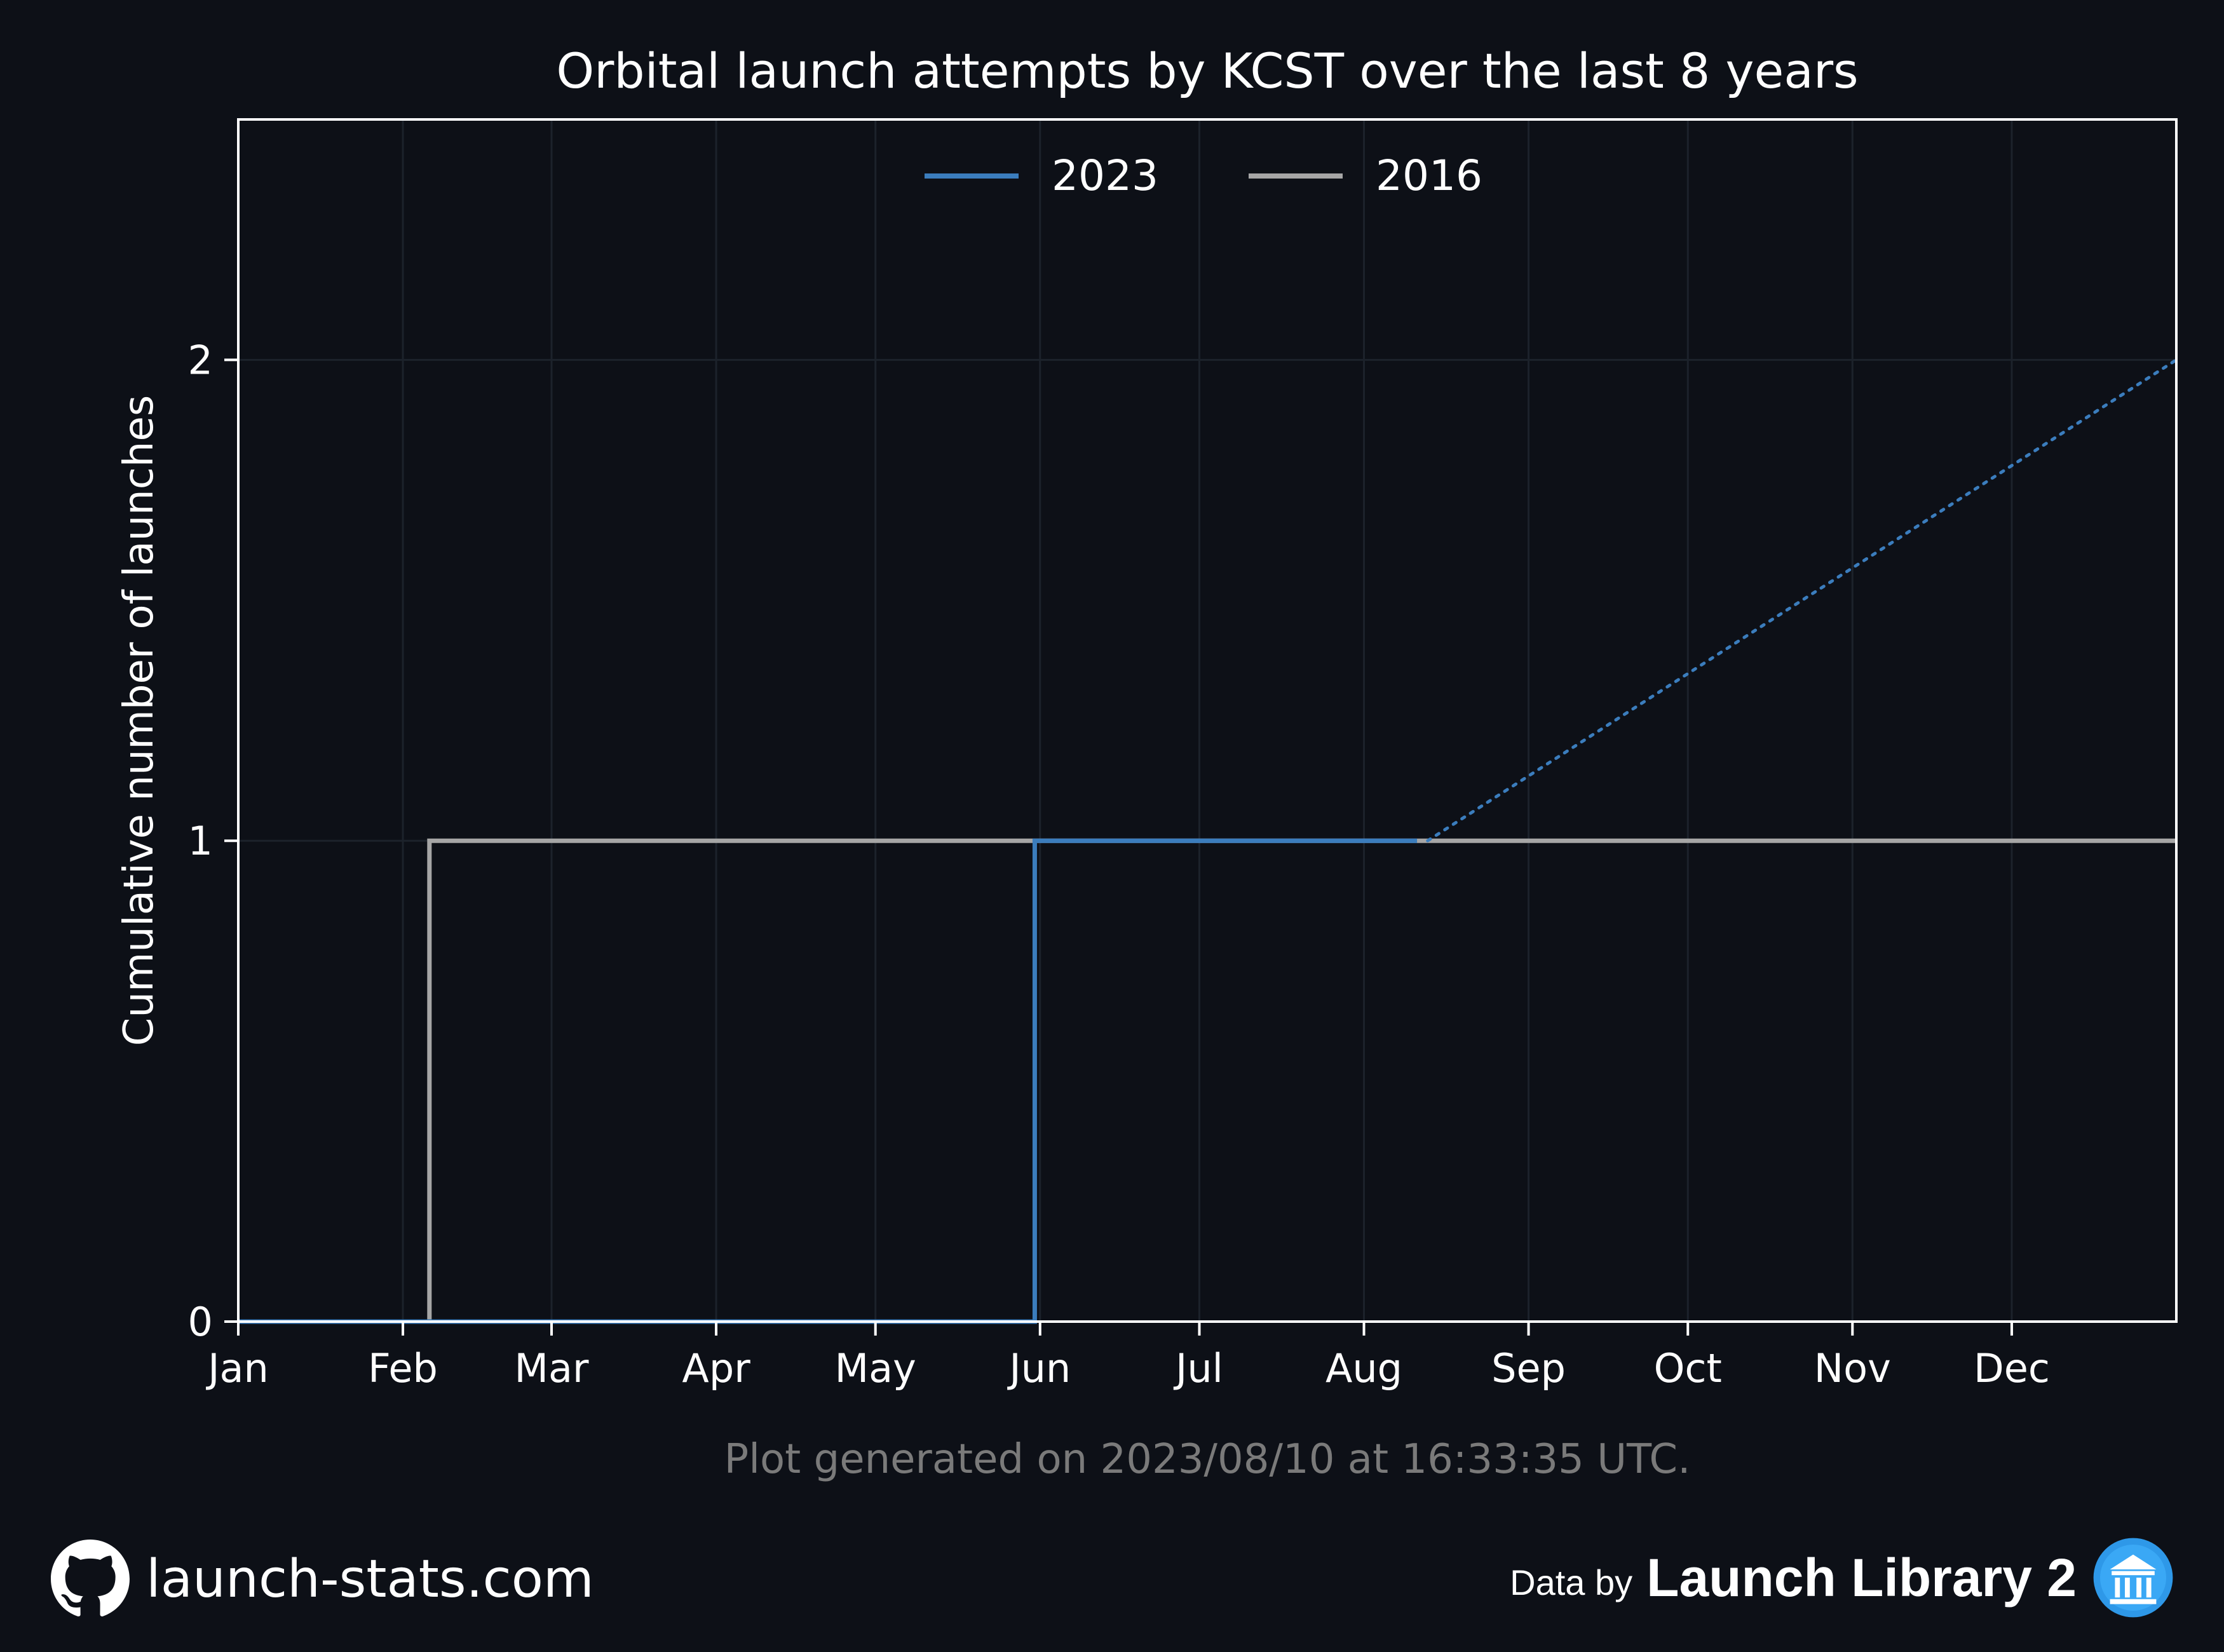  What do you see at coordinates (237, 1368) in the screenshot?
I see `x-tick-label: Jan` at bounding box center [237, 1368].